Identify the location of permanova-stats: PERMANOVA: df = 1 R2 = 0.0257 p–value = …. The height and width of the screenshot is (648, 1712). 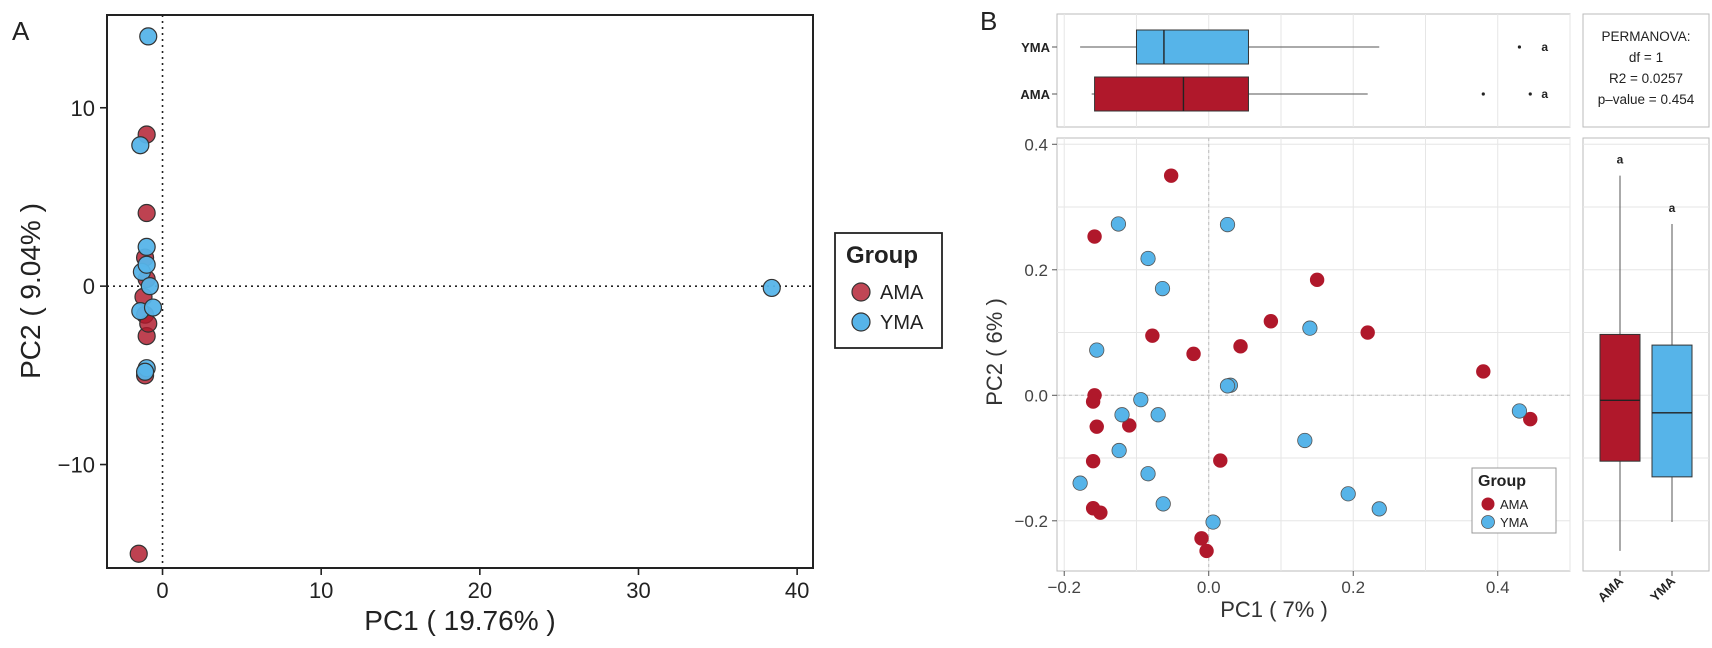
(1646, 70).